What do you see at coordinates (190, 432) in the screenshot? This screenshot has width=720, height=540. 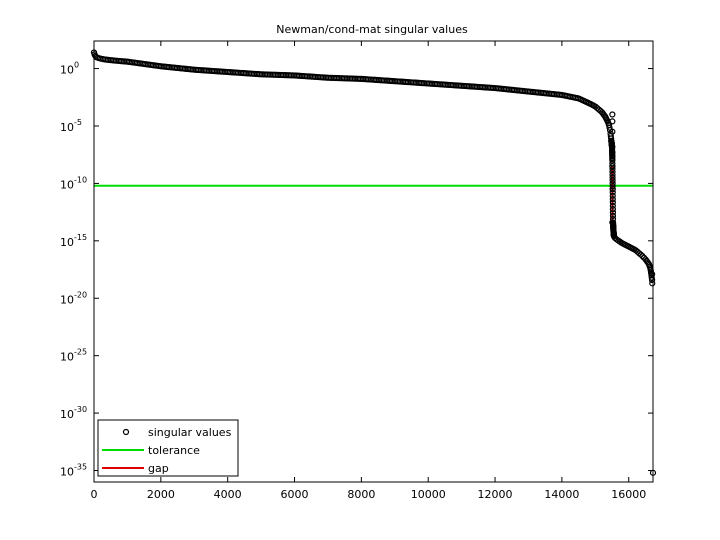 I see `legend-label-singular-values: singular values` at bounding box center [190, 432].